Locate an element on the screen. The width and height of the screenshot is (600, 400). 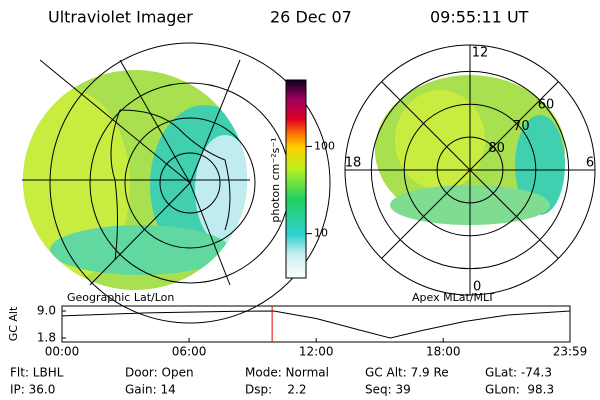
time: 09:55:11 UT is located at coordinates (479, 17).